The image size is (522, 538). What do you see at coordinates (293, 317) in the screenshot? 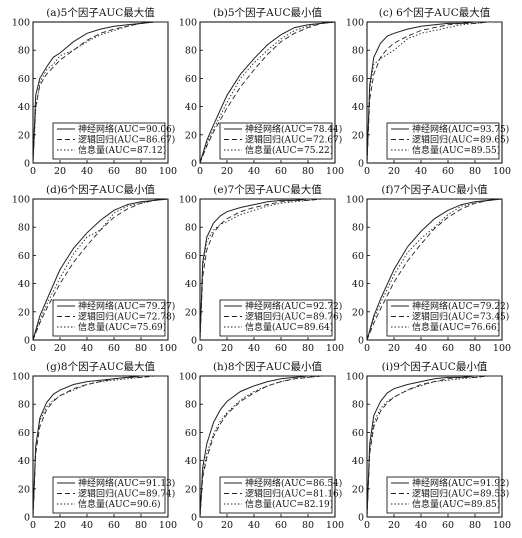
I see `legend-label: 逻辑回归(AUC=89.76)` at bounding box center [293, 317].